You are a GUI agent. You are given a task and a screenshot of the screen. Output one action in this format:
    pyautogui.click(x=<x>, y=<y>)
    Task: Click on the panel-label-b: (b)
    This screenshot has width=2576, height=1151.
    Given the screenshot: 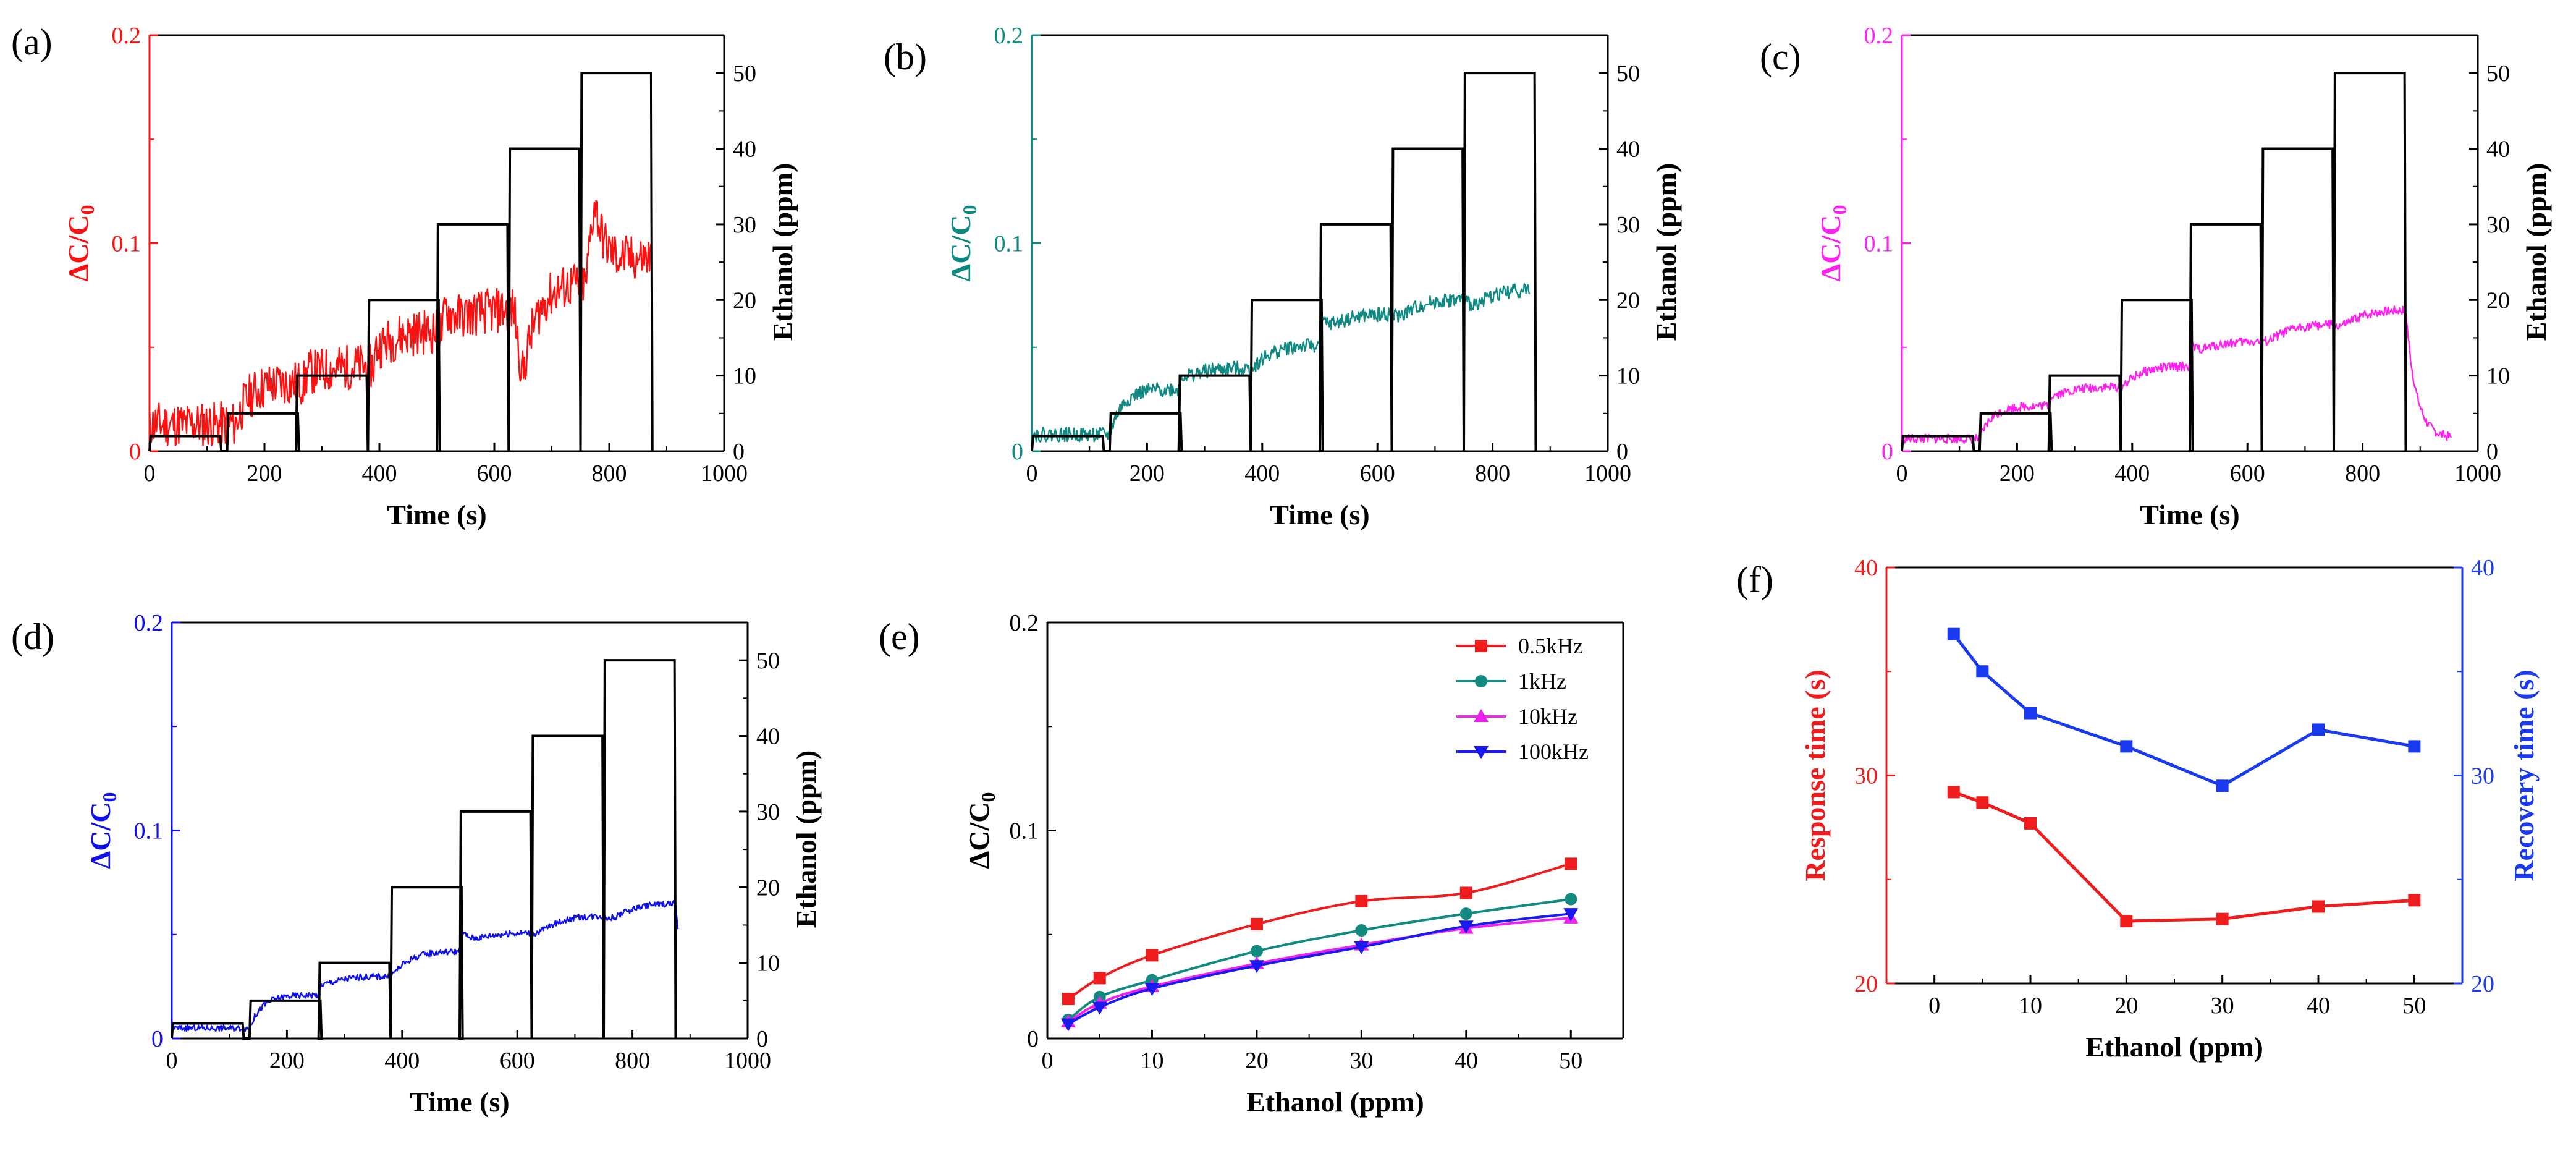 What is the action you would take?
    pyautogui.click(x=905, y=56)
    